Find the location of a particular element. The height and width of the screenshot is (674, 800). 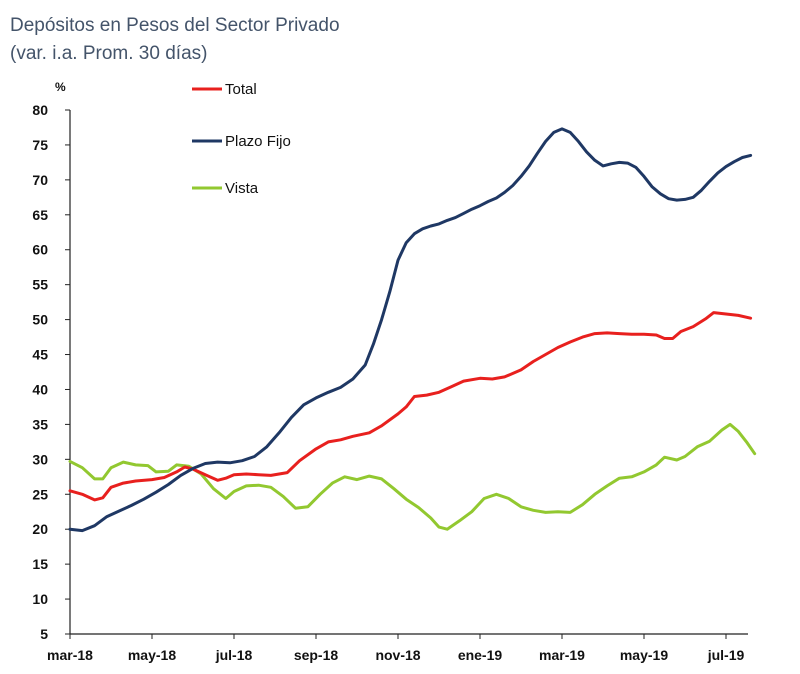

x-tick-label: jul-18 is located at coordinates (234, 655).